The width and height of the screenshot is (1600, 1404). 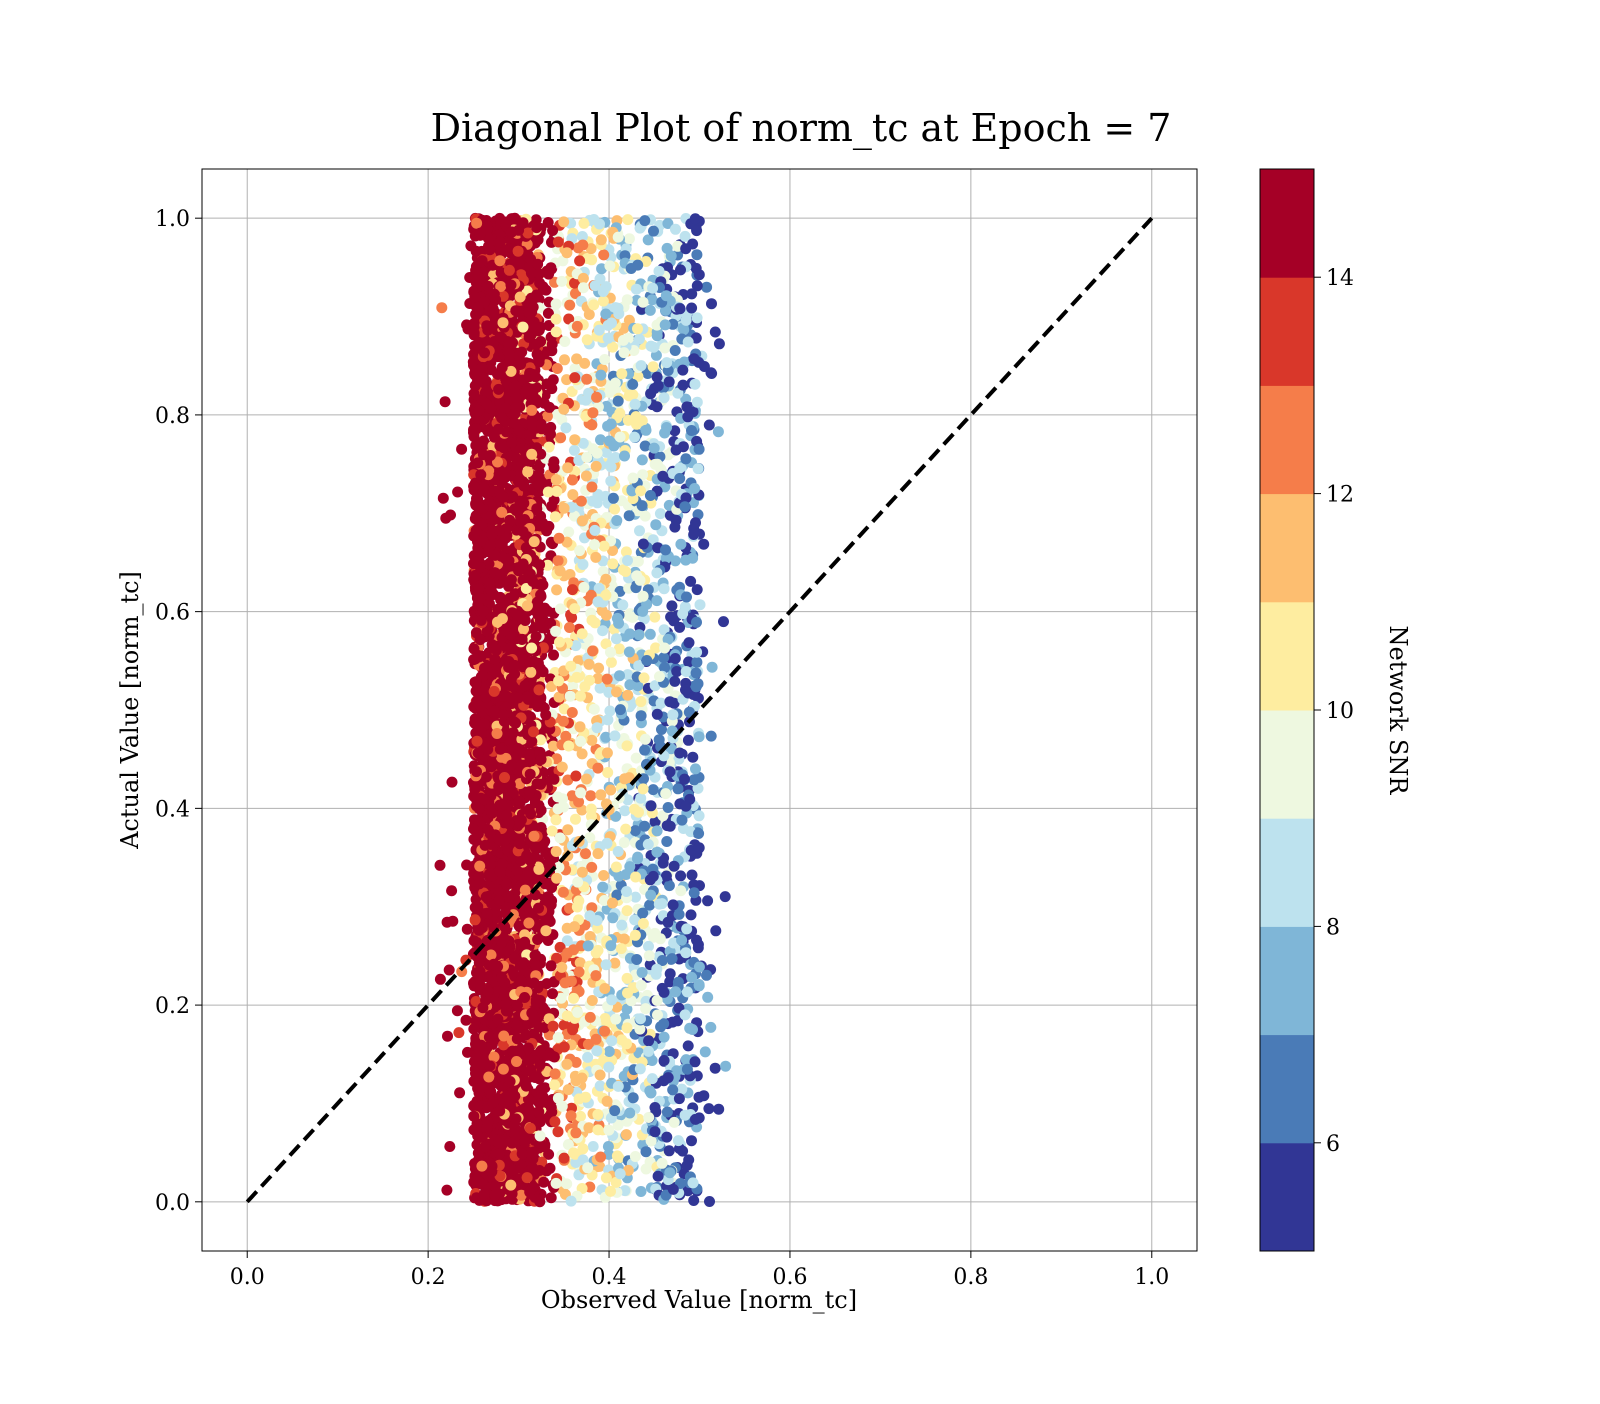 I want to click on chart-title: Diagonal Plot of norm_tc at Epoch = 7, so click(x=801, y=128).